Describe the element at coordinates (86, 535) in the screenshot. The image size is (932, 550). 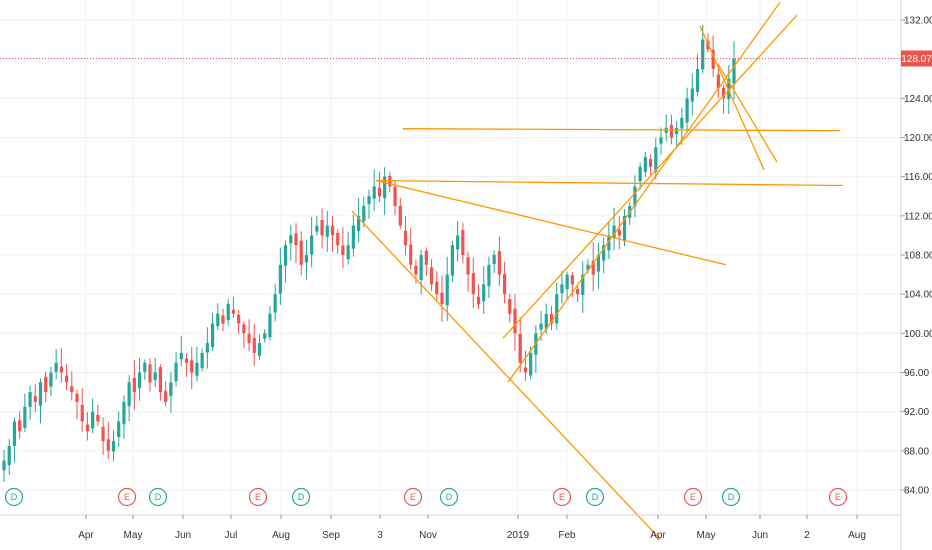
I see `x-tick-label: Apr` at that location.